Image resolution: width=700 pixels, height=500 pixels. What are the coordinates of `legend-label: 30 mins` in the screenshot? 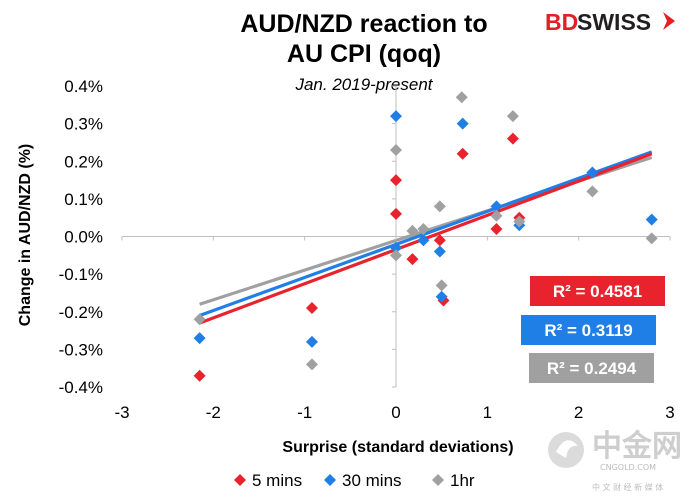 It's located at (372, 480).